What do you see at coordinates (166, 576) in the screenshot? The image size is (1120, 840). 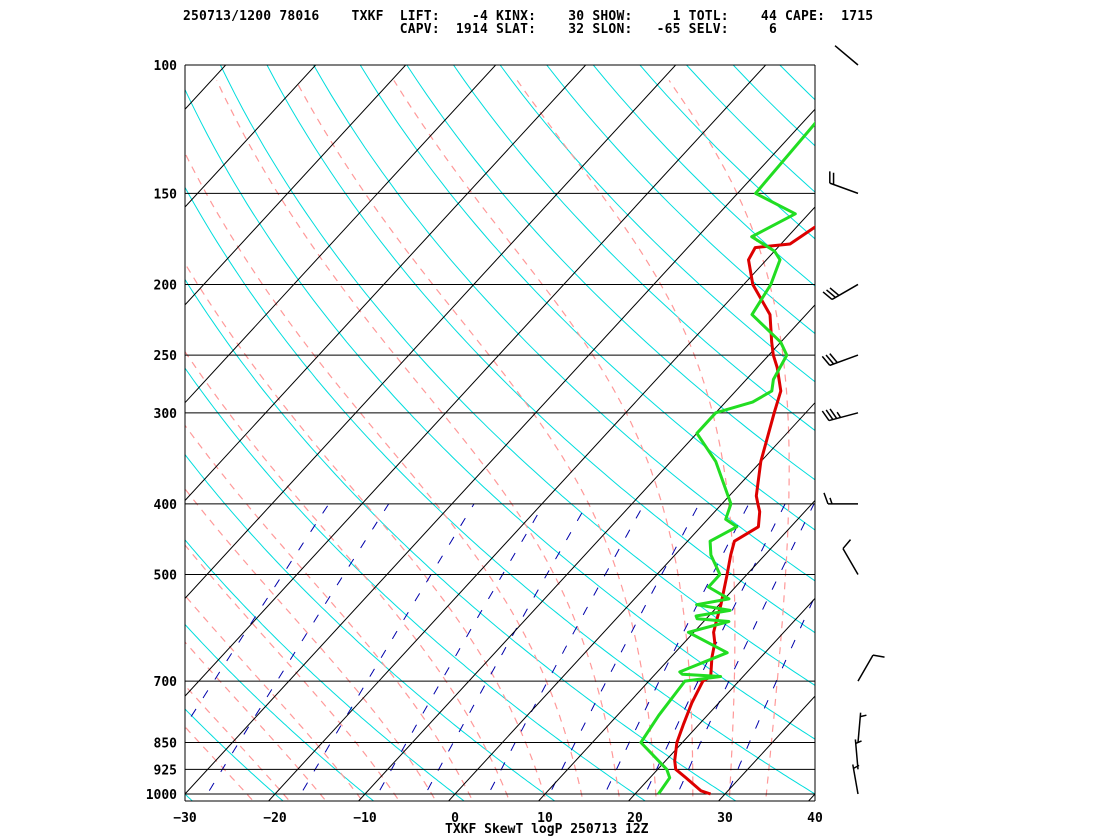 I see `pressure-label: 500` at bounding box center [166, 576].